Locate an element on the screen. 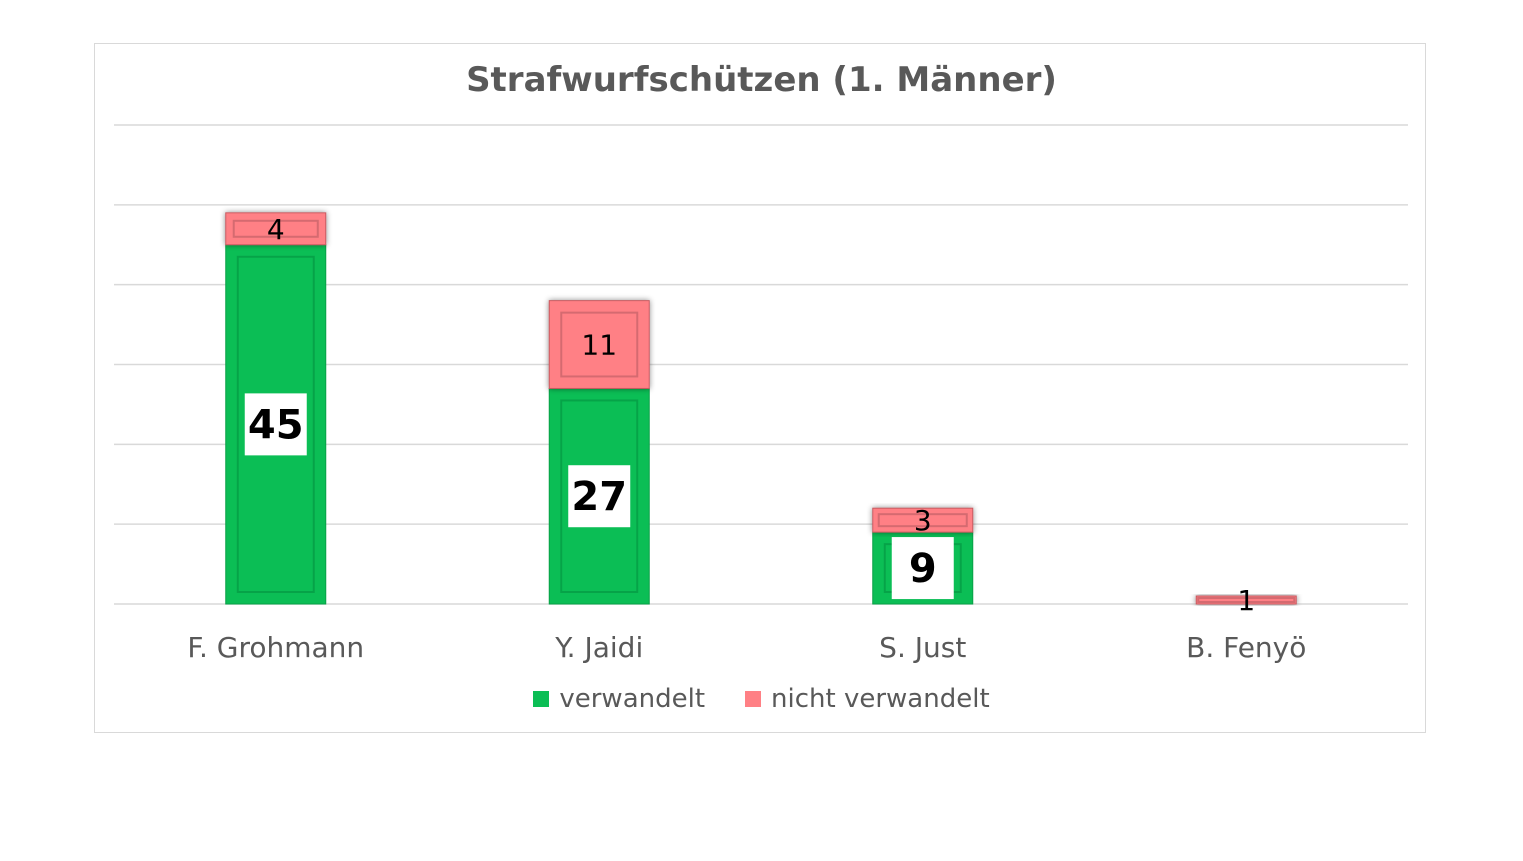  chart-title: Strafwurfschützen (1. Männer) is located at coordinates (761, 80).